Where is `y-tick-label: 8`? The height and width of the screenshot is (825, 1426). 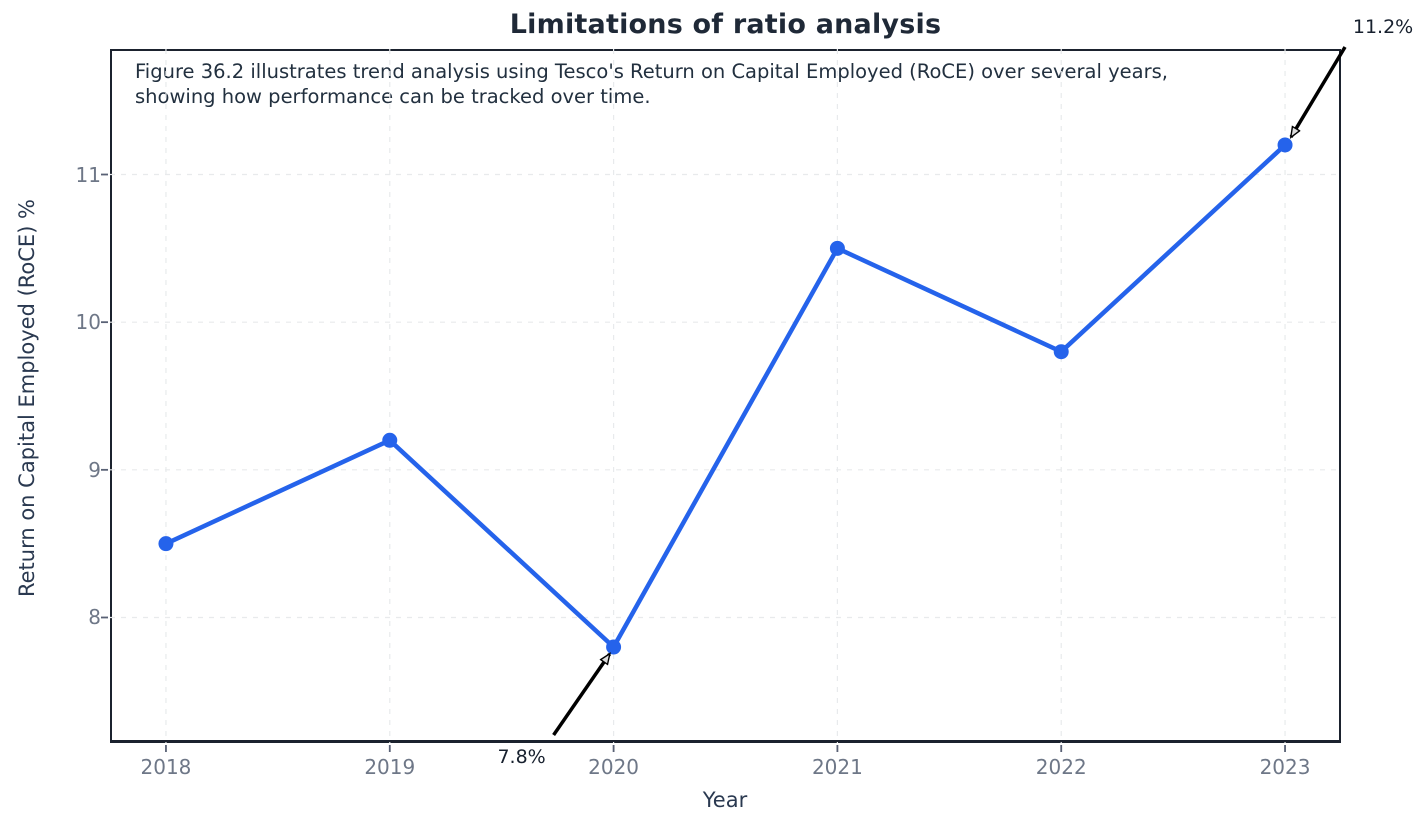 y-tick-label: 8 is located at coordinates (94, 617).